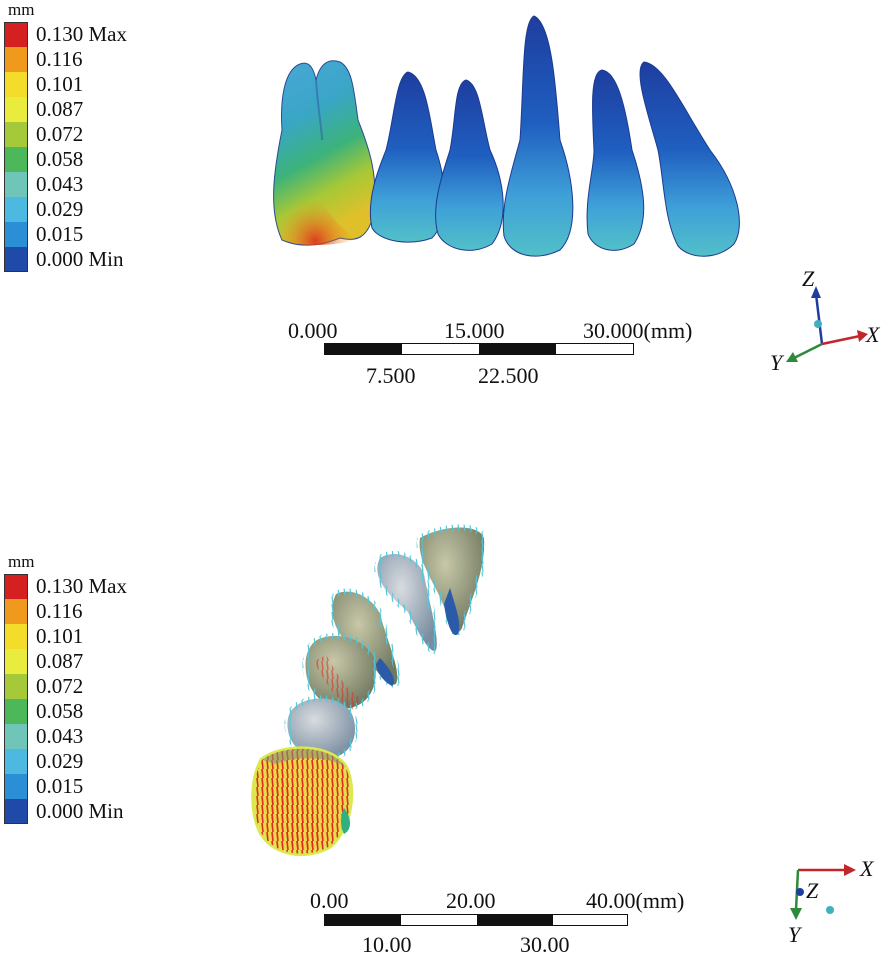 This screenshot has width=886, height=964. I want to click on scale-label: 30.000(mm), so click(638, 330).